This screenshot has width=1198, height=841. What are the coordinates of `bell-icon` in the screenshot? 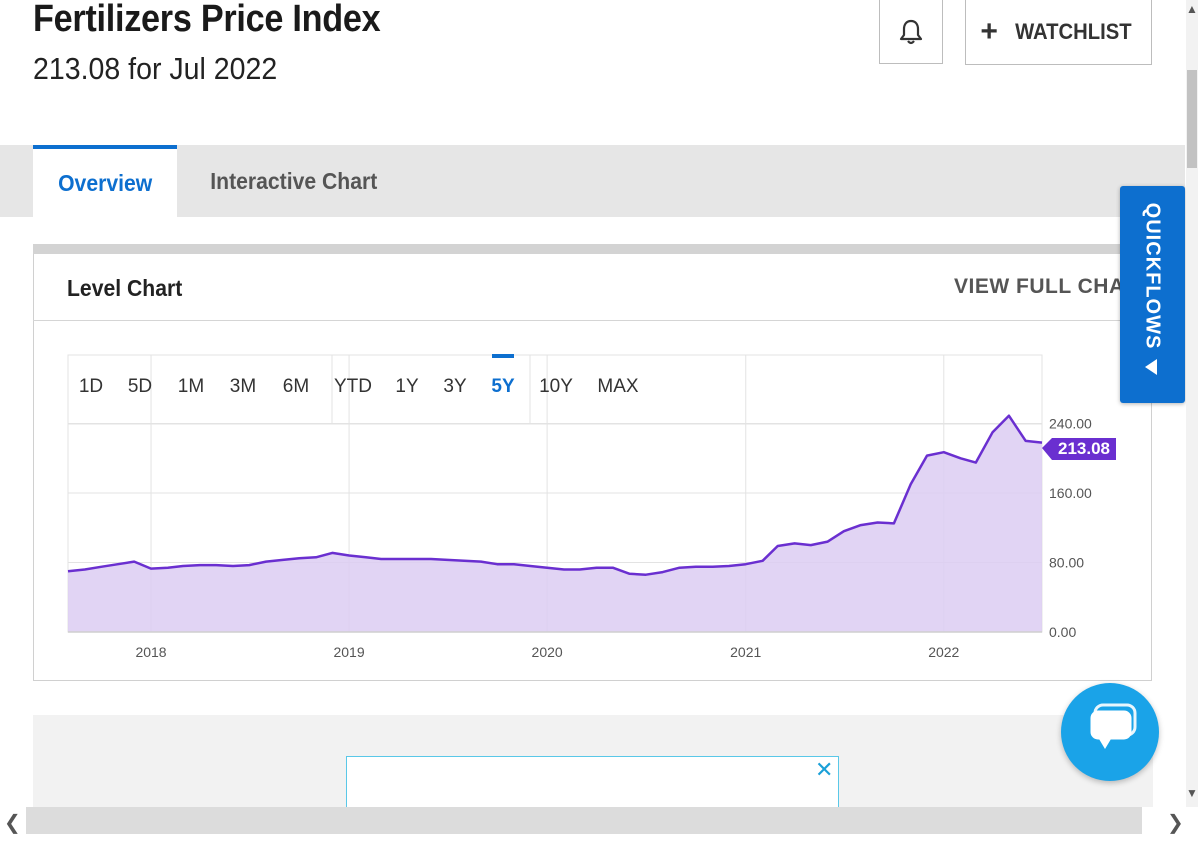 It's located at (911, 31).